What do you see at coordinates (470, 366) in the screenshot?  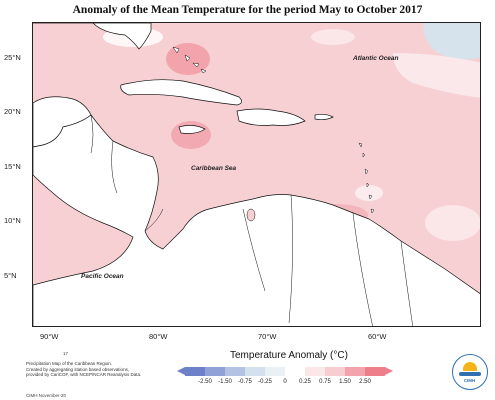 I see `sun-icon` at bounding box center [470, 366].